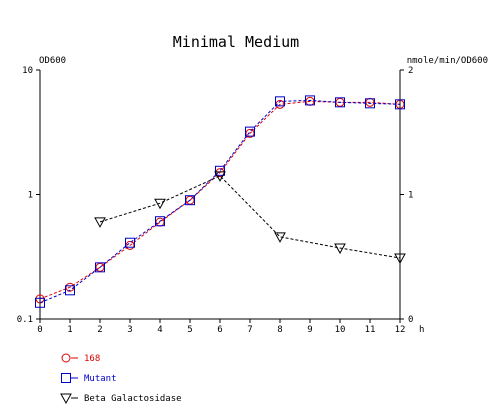 This screenshot has width=490, height=405. Describe the element at coordinates (30, 196) in the screenshot. I see `left-tick-label: 1` at that location.